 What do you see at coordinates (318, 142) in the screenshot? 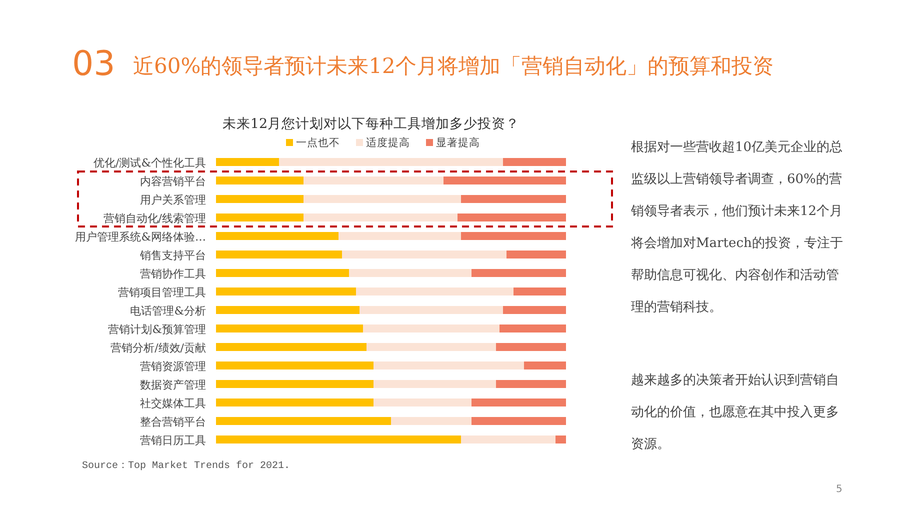
I see `legend-label: 一点也不` at bounding box center [318, 142].